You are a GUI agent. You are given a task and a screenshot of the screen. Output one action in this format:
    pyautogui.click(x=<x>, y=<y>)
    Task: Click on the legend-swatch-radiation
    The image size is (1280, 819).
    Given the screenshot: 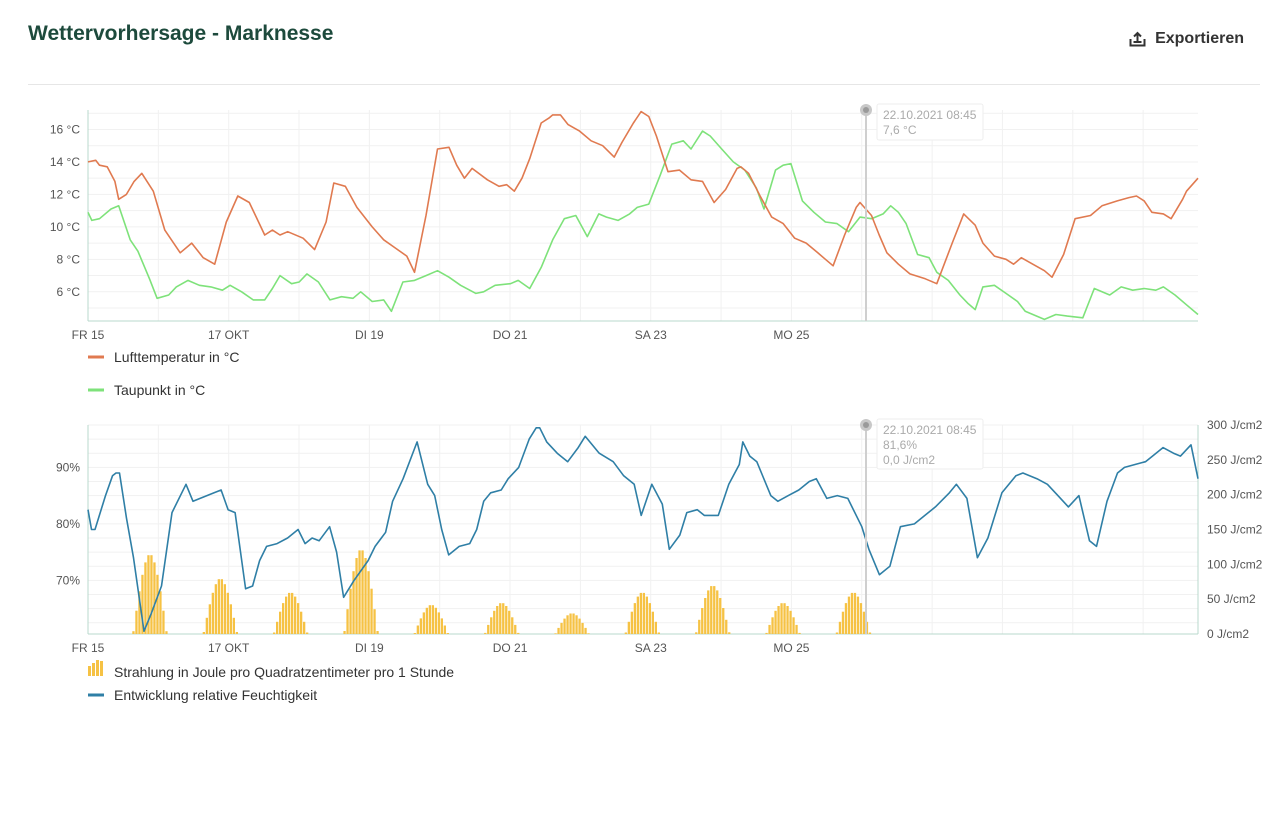 What is the action you would take?
    pyautogui.click(x=95, y=668)
    